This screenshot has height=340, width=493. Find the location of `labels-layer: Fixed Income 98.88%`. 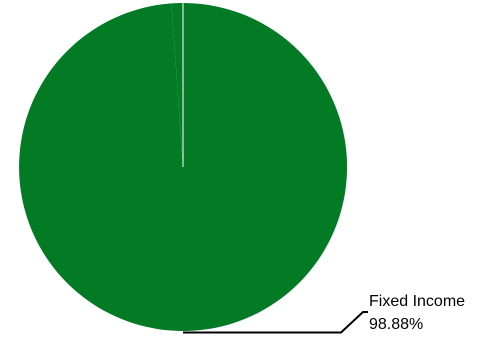

labels-layer: Fixed Income 98.88% is located at coordinates (324, 313).